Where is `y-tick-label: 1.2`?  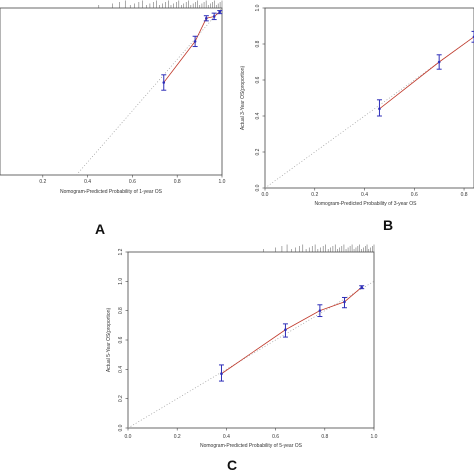
y-tick-label: 1.2 is located at coordinates (121, 251).